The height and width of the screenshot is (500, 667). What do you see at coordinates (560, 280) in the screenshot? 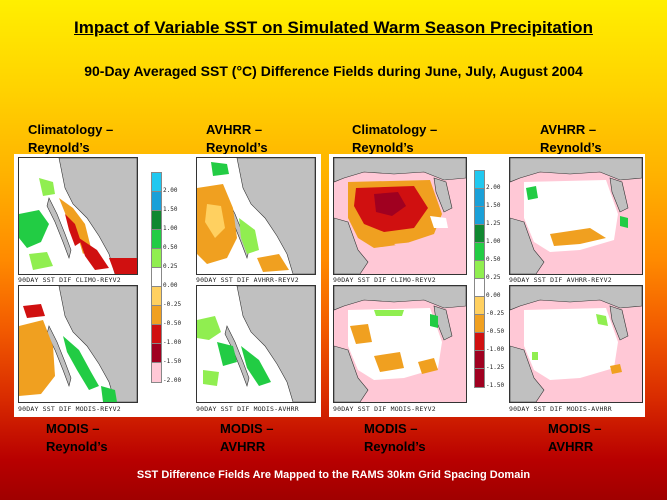
I see `caption-p6: 90DAY SST DIF AVHRR-REYV2` at bounding box center [560, 280].